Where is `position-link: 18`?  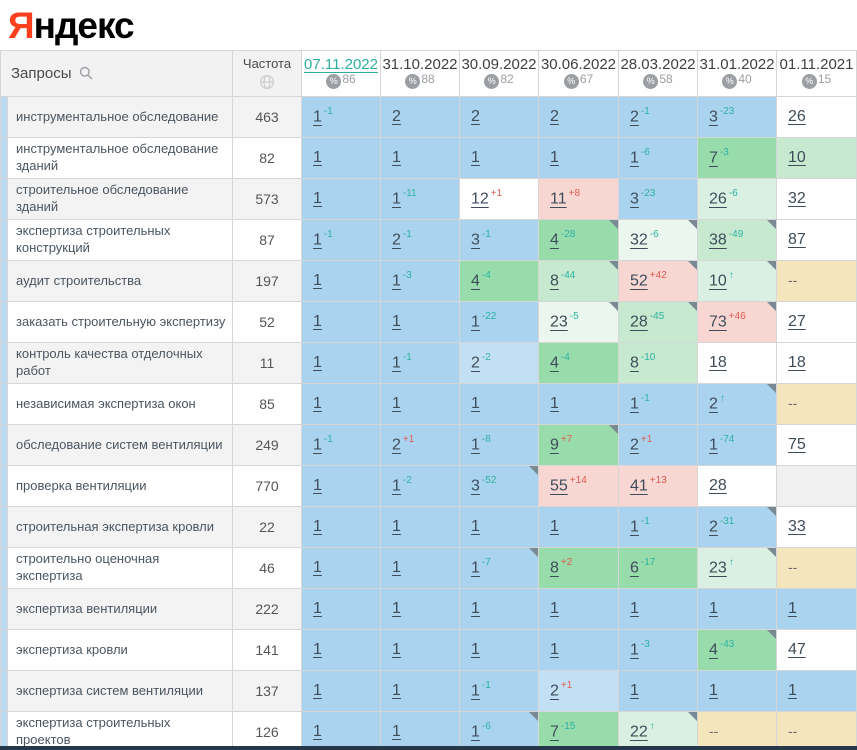 position-link: 18 is located at coordinates (797, 362).